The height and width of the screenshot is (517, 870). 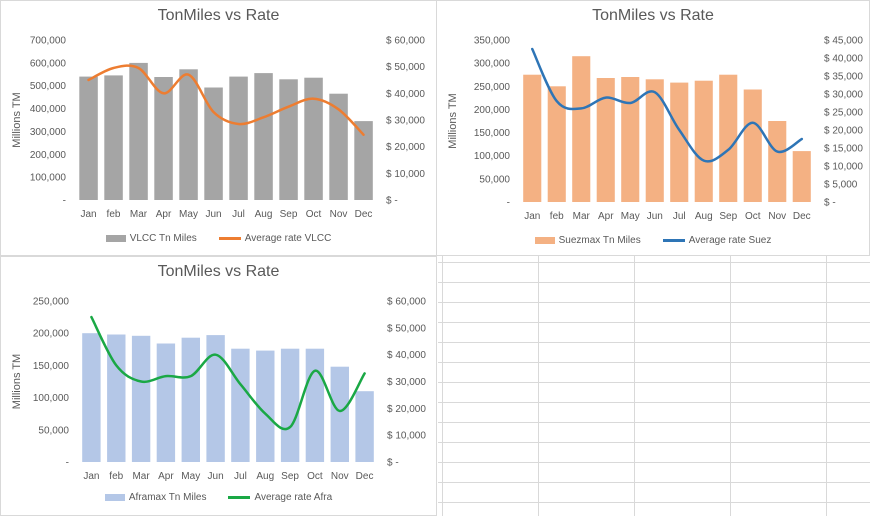 I want to click on y-right-tick-label: $ 50,000, so click(x=405, y=67).